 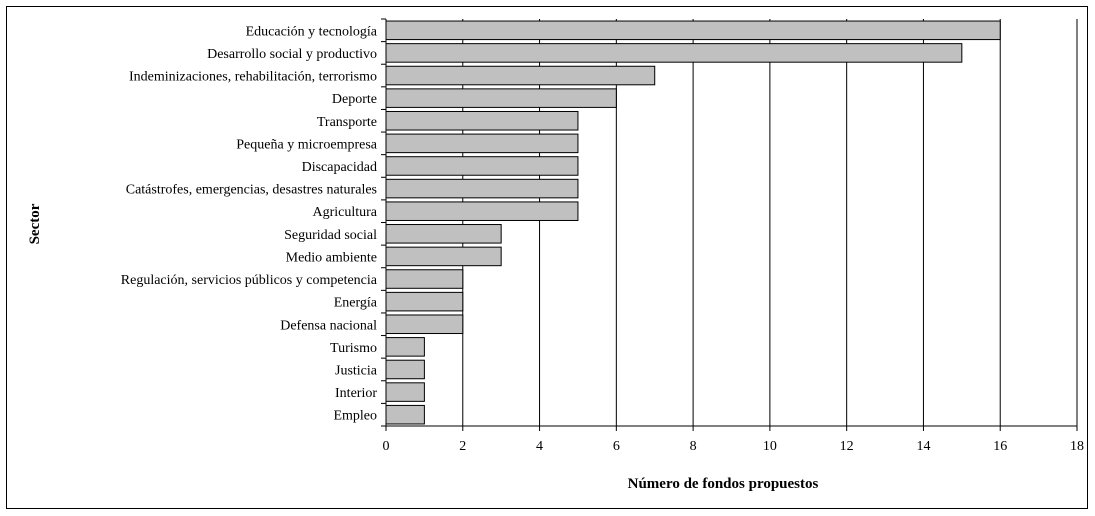 I want to click on category-label: Empleo, so click(x=355, y=416).